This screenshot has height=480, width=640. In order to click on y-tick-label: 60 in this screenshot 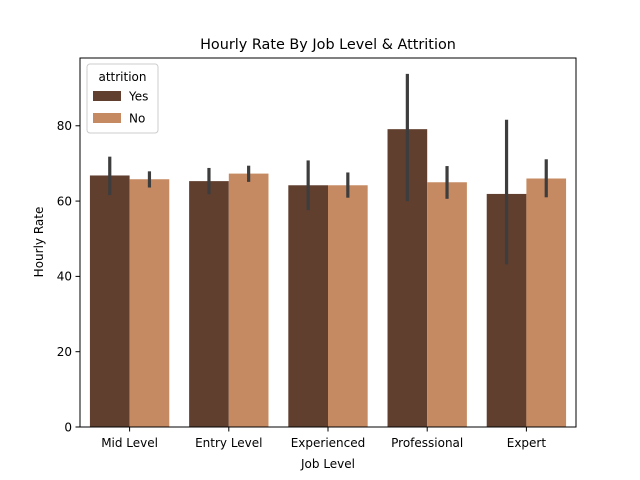, I will do `click(64, 201)`.